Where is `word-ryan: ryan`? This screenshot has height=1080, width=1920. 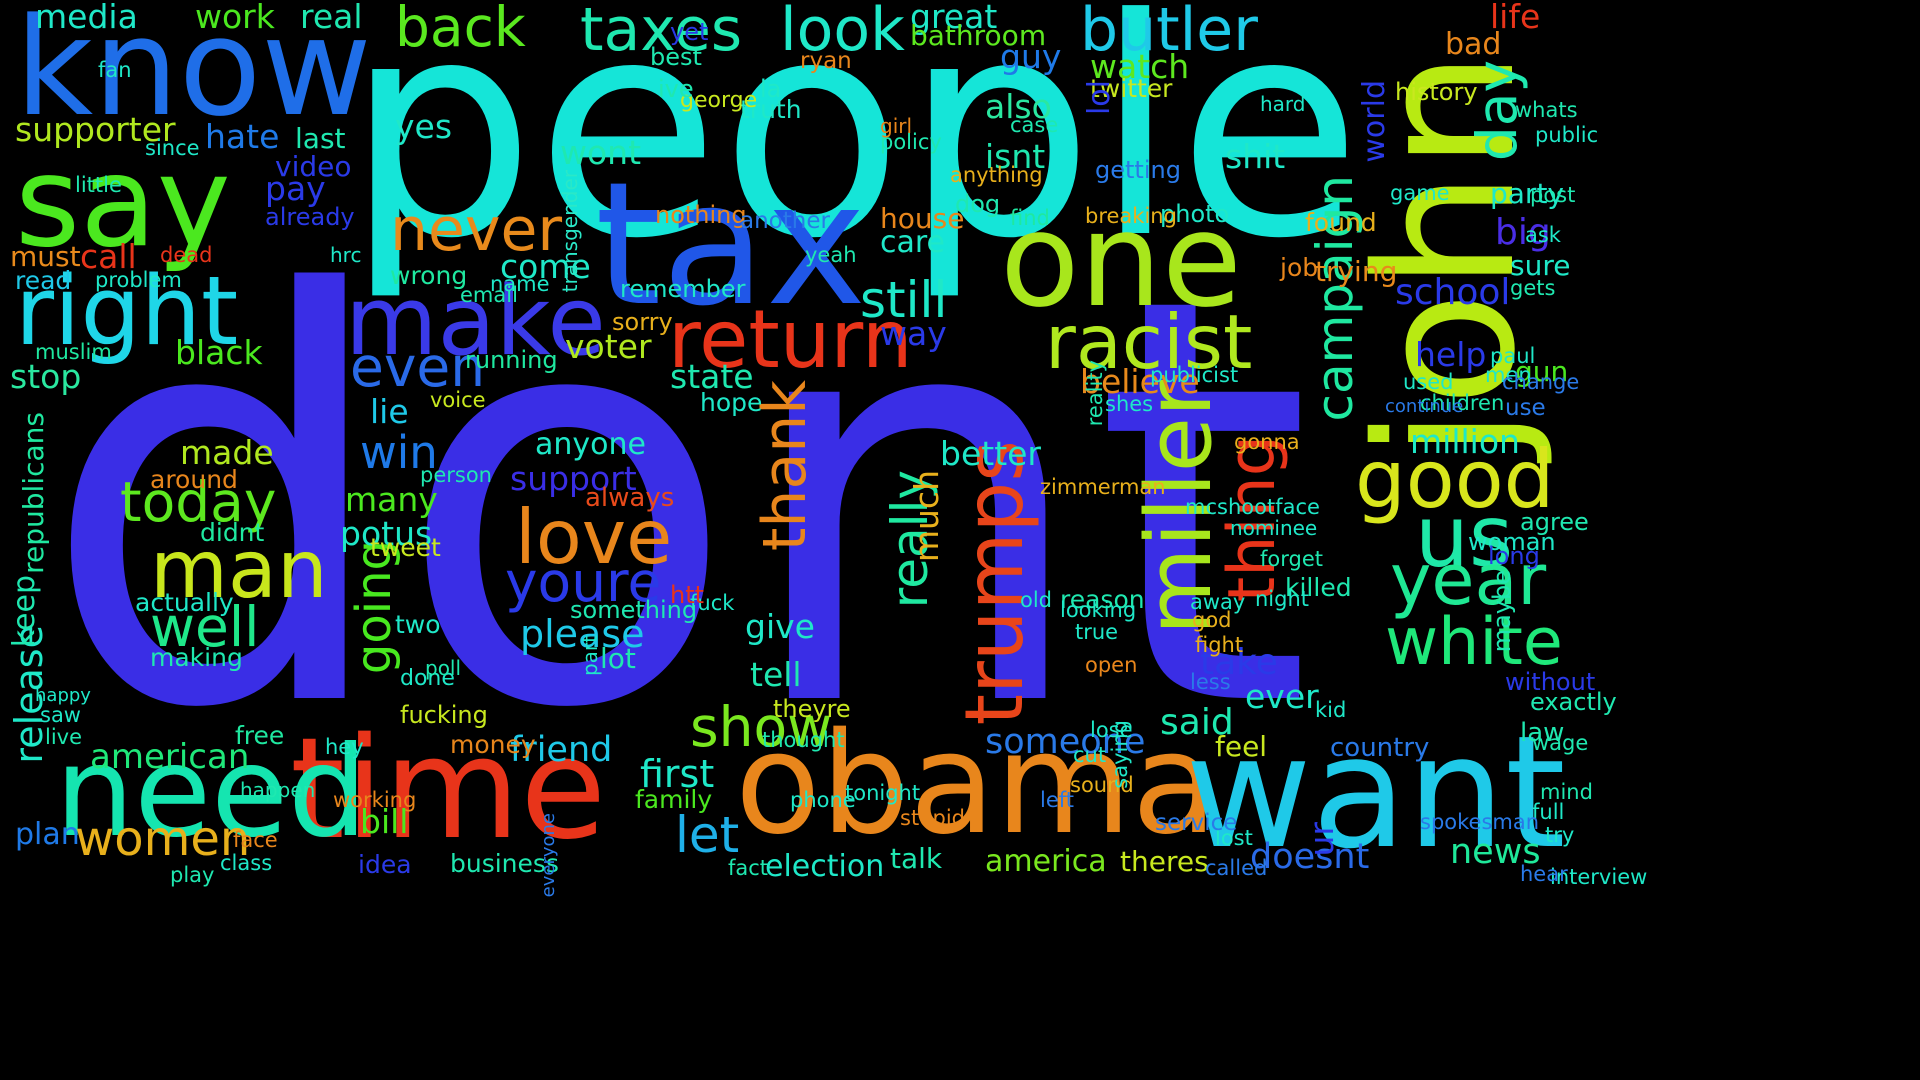 word-ryan: ryan is located at coordinates (826, 61).